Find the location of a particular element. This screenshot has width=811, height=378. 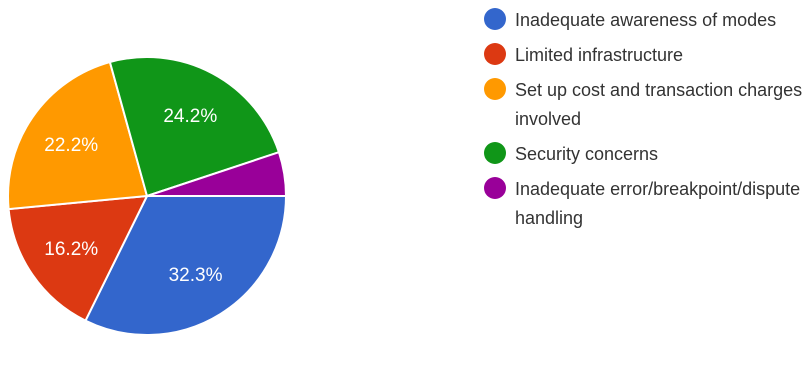

legend-label: Inadequate awareness of modes is located at coordinates (646, 20).